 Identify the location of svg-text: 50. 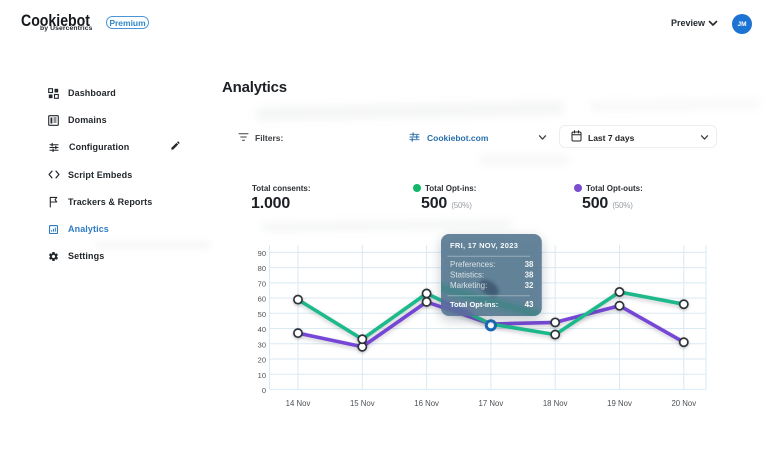
(262, 314).